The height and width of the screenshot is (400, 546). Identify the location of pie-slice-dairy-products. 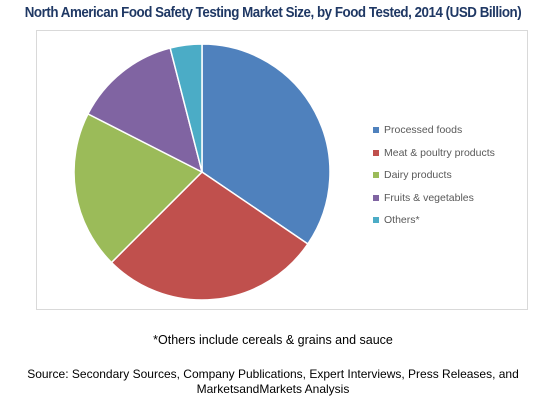
(138, 188).